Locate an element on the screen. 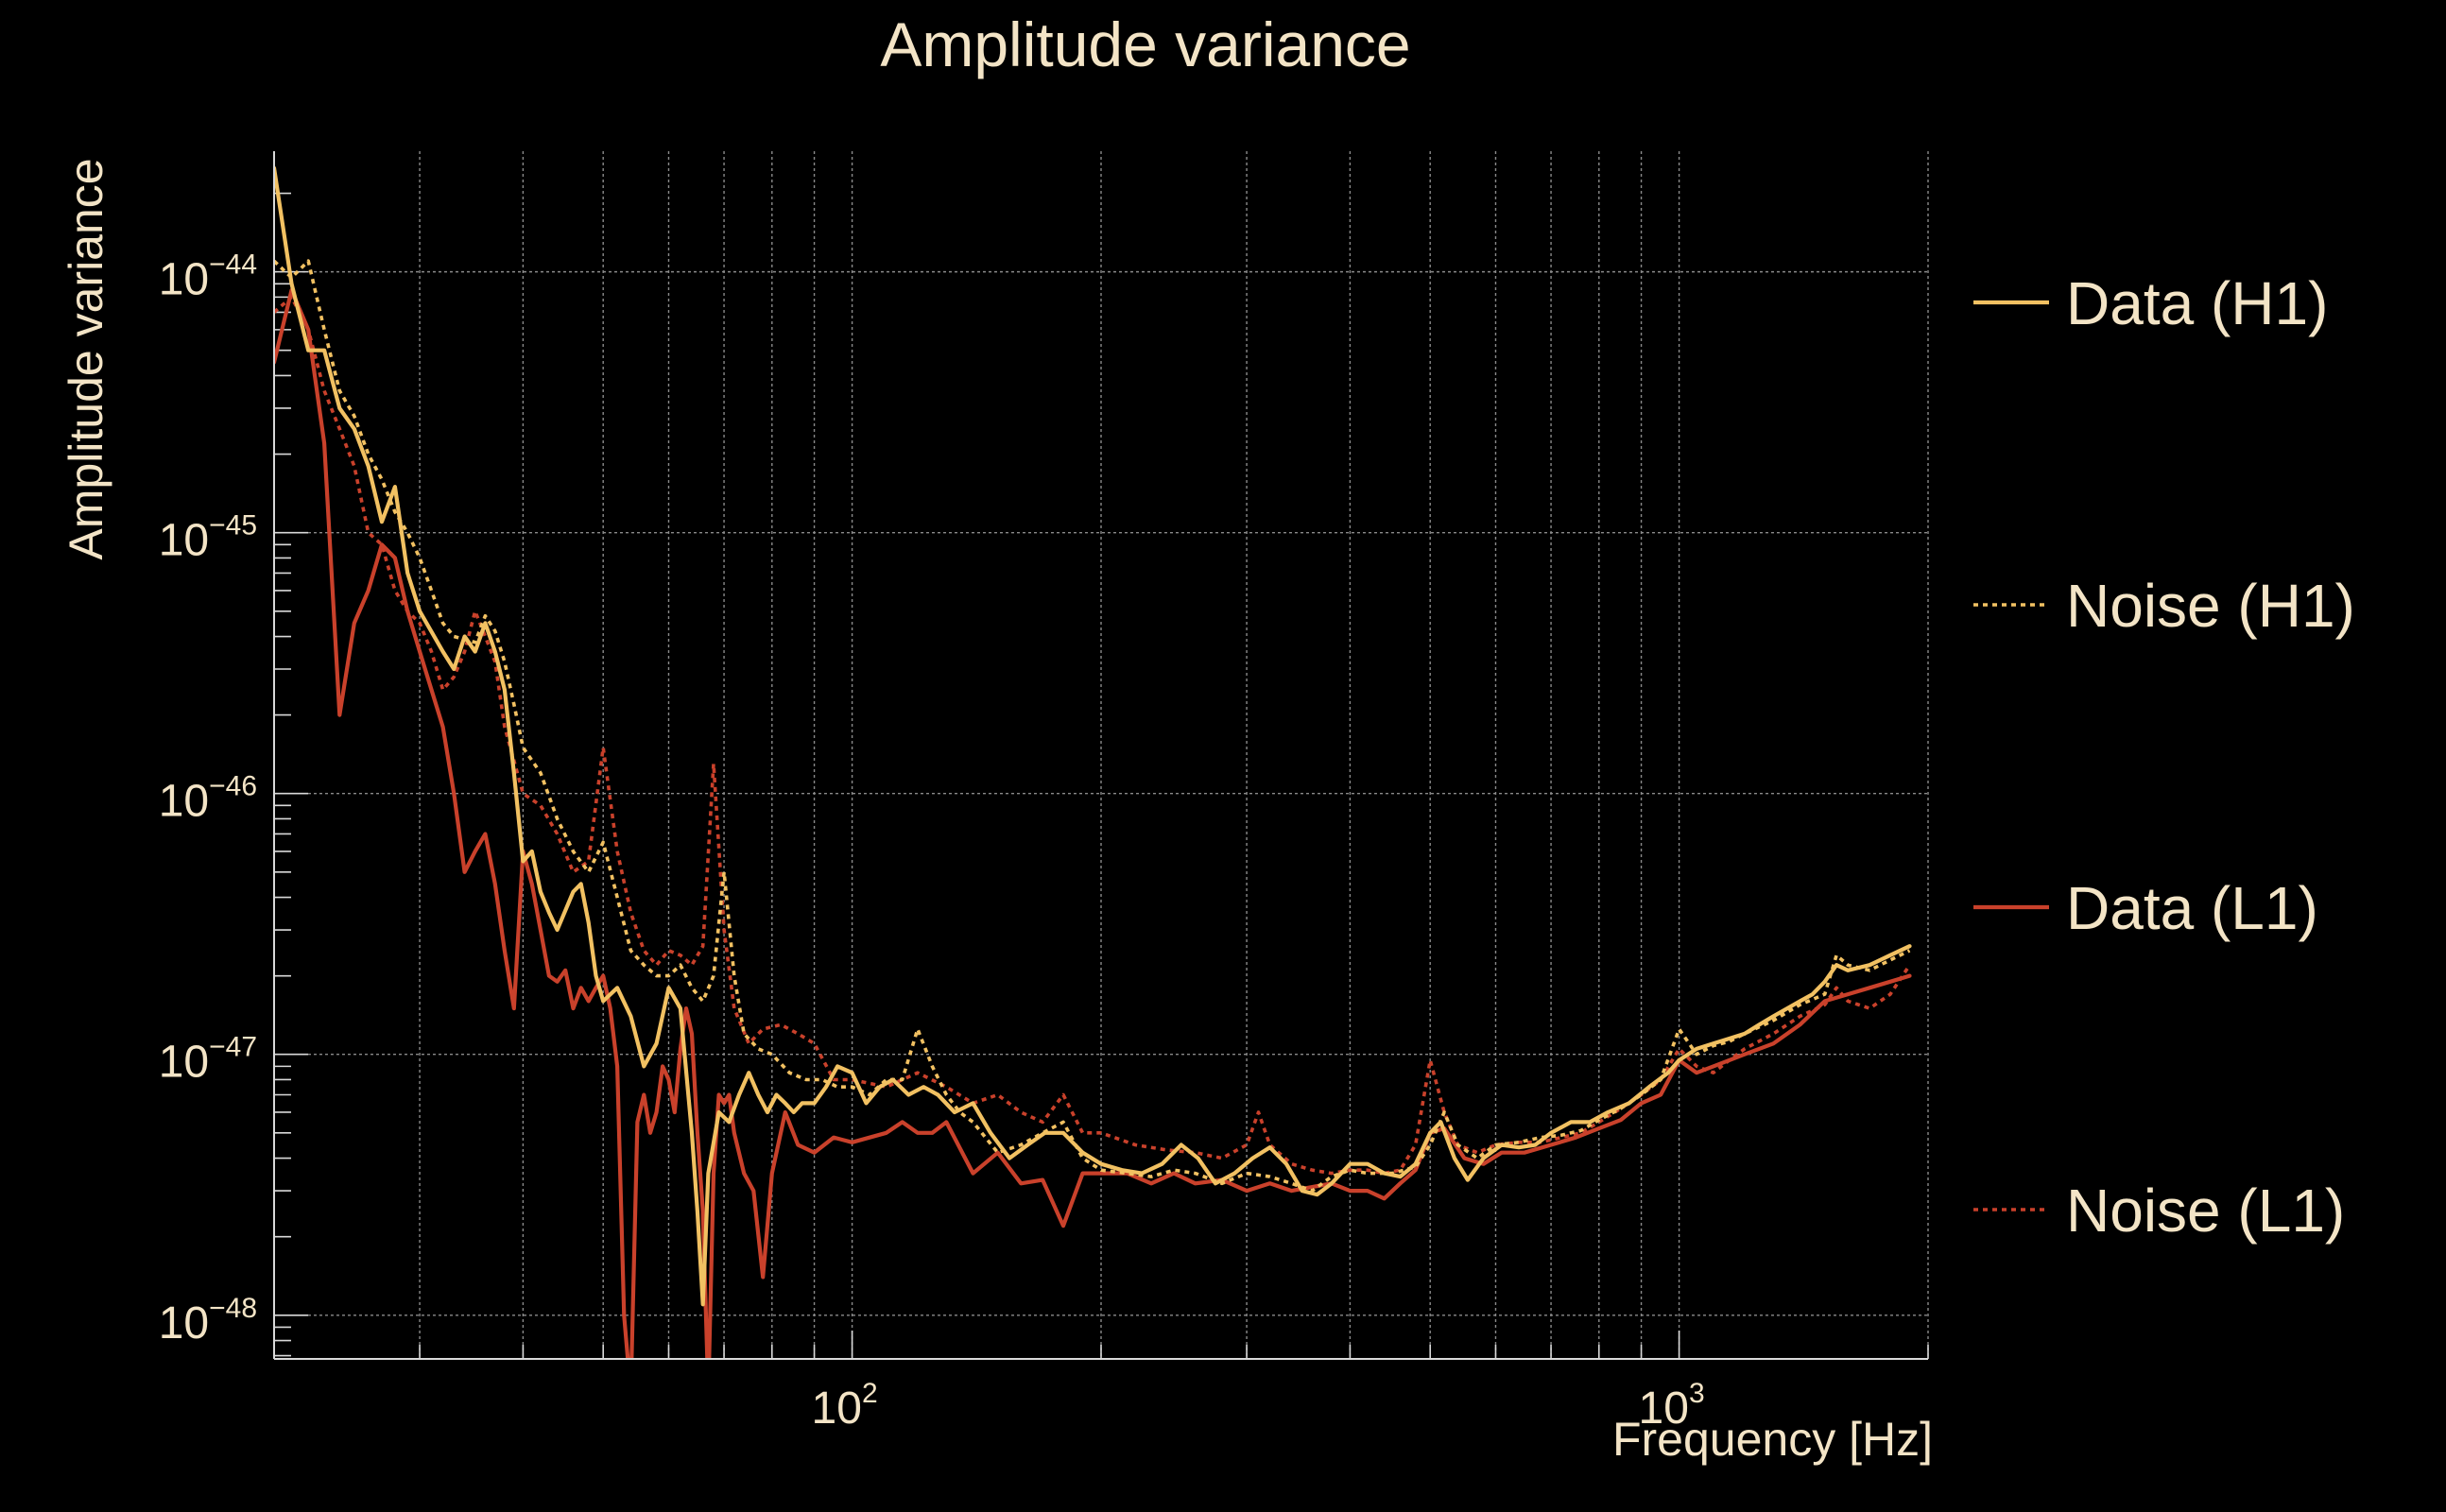  y-tick-labels: 10−44 10−45 10−46 10−47 10−48 is located at coordinates (208, 799).